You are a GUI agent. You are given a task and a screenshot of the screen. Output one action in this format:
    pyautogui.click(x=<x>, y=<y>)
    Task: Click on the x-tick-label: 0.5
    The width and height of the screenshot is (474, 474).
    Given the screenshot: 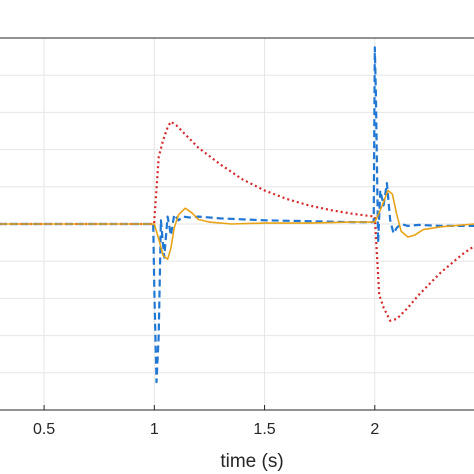 What is the action you would take?
    pyautogui.click(x=44, y=429)
    